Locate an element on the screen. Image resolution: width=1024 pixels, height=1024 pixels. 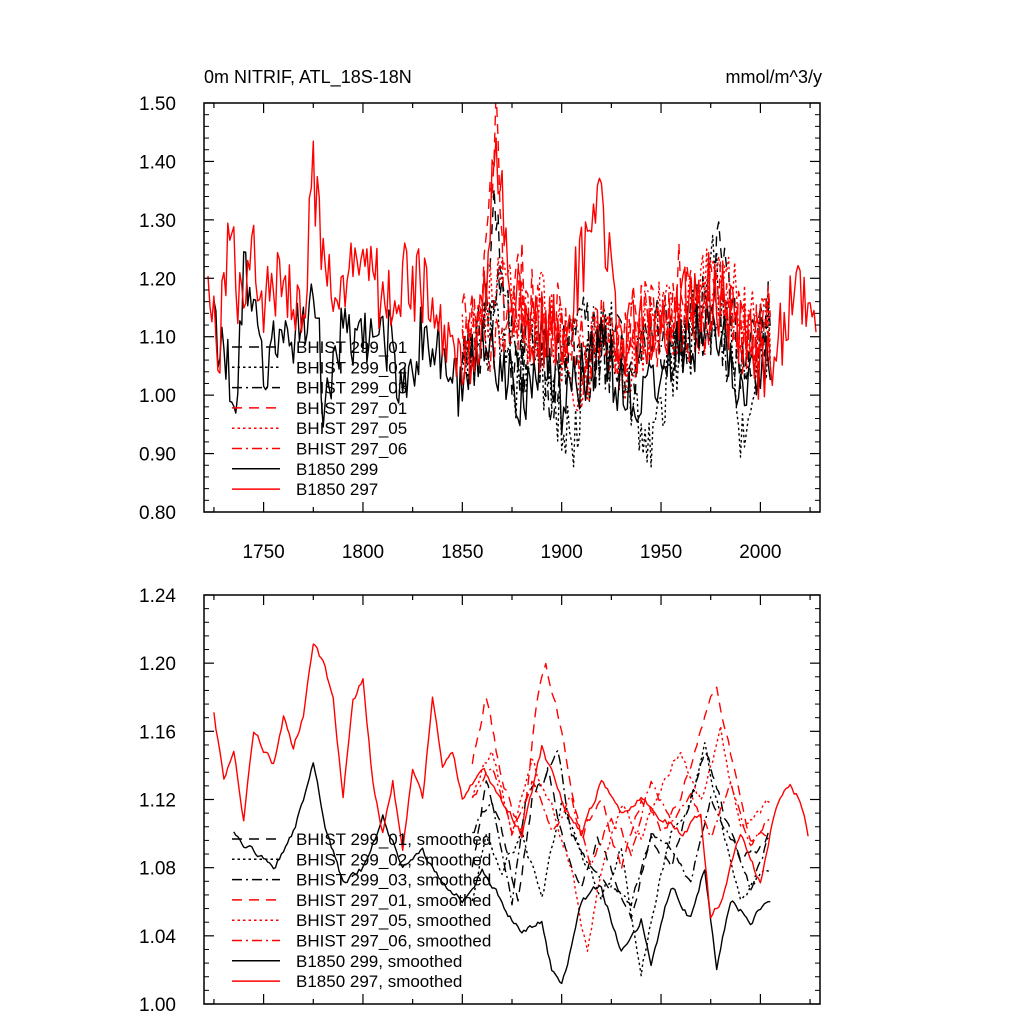
legend-label: BHIST 297_01, smoothed is located at coordinates (393, 900).